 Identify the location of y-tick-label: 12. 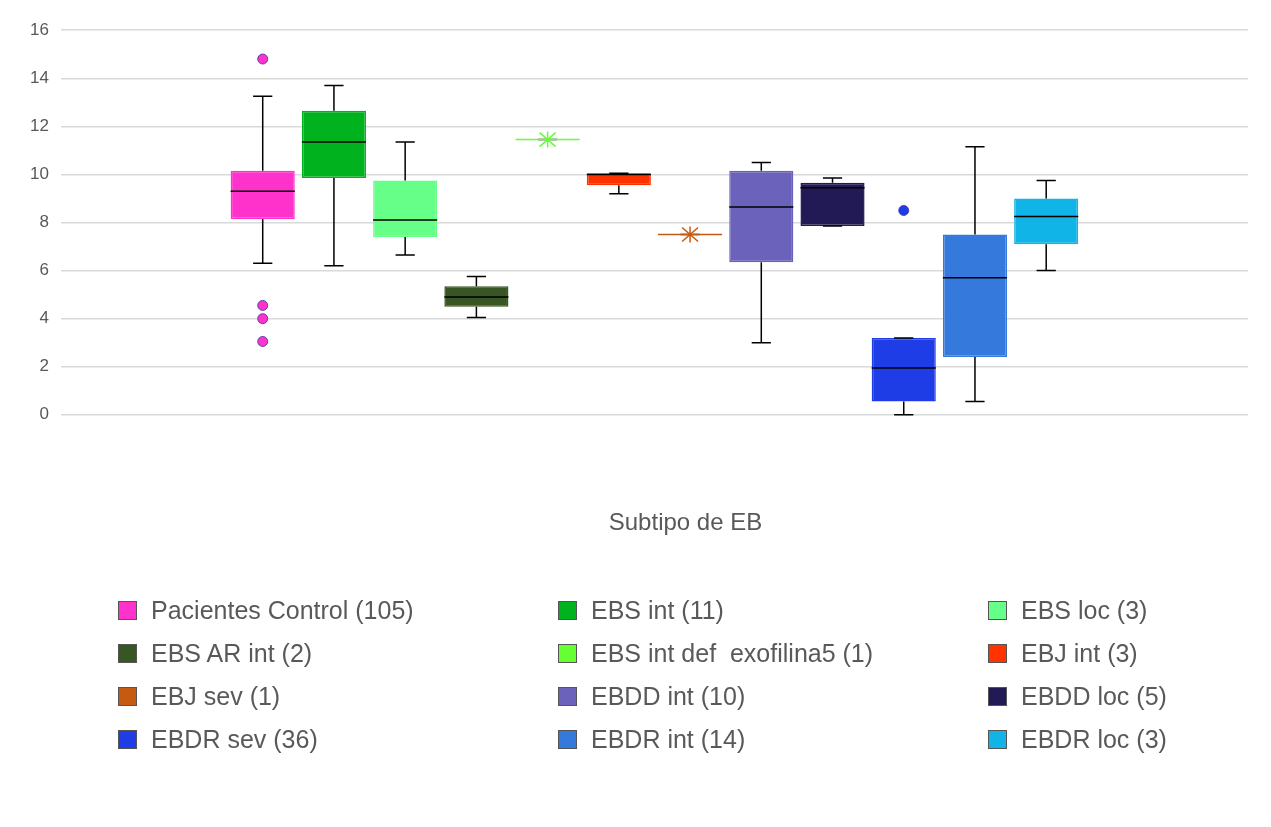
(39, 126).